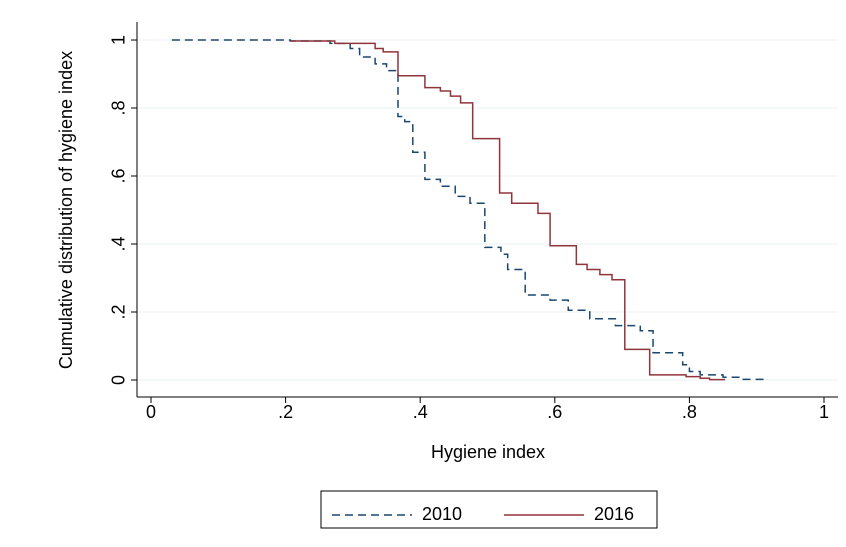 Image resolution: width=846 pixels, height=547 pixels. I want to click on y-tick-label: .2, so click(119, 311).